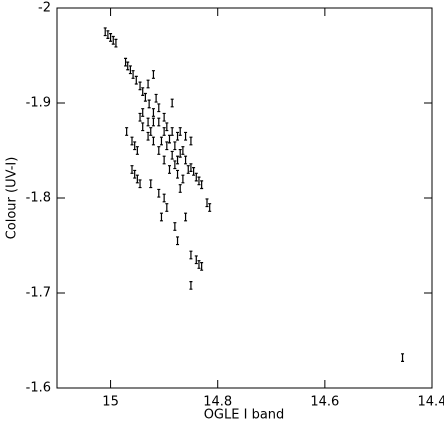  What do you see at coordinates (38, 198) in the screenshot?
I see `y-tick-label: -1.8` at bounding box center [38, 198].